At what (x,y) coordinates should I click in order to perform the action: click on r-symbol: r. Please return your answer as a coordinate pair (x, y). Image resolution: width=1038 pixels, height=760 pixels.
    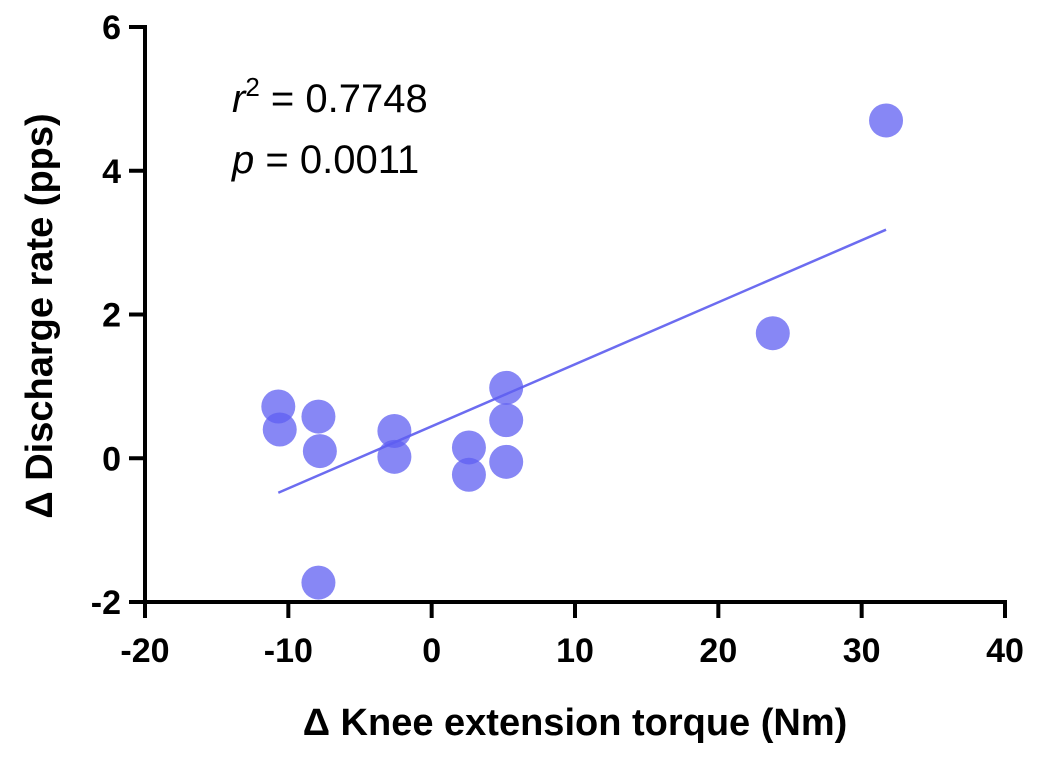
    Looking at the image, I should click on (239, 99).